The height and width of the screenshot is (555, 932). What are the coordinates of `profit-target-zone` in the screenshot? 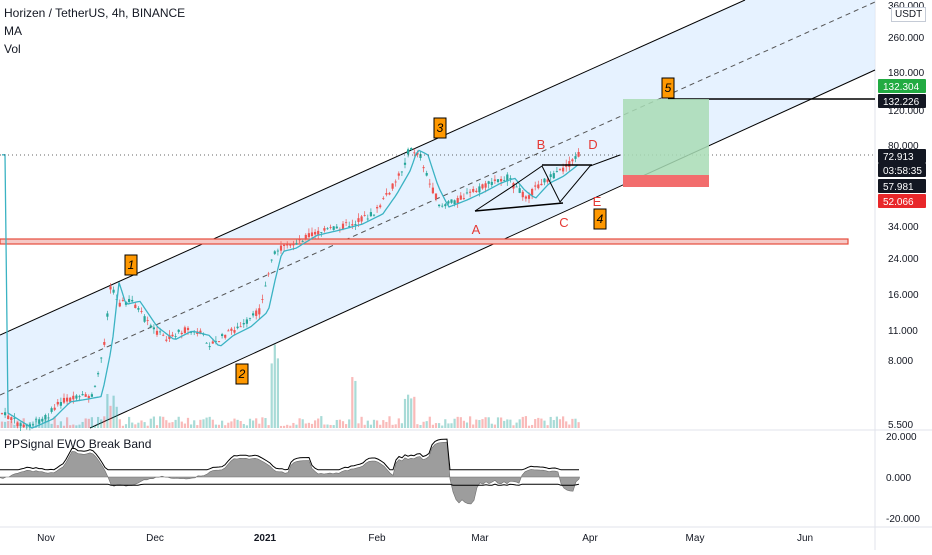 It's located at (666, 137).